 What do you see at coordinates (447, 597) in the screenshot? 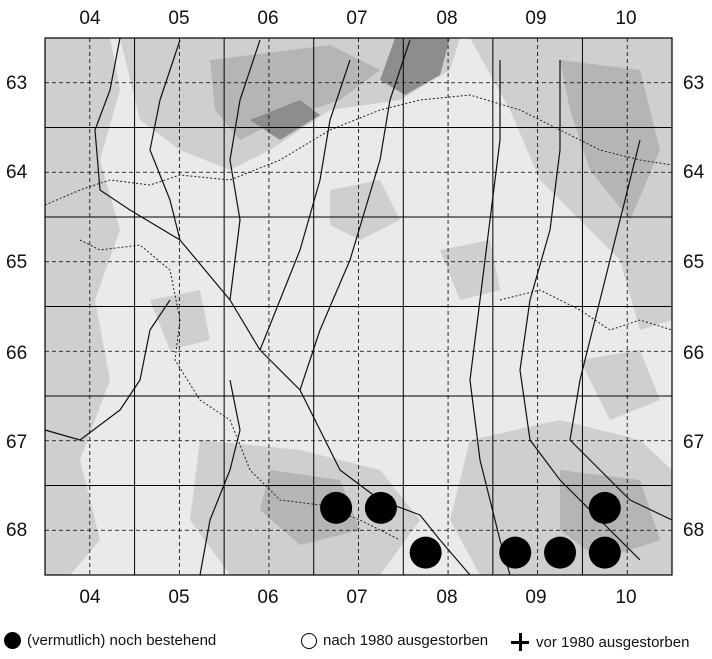
I see `col-label-bottom-08: 08` at bounding box center [447, 597].